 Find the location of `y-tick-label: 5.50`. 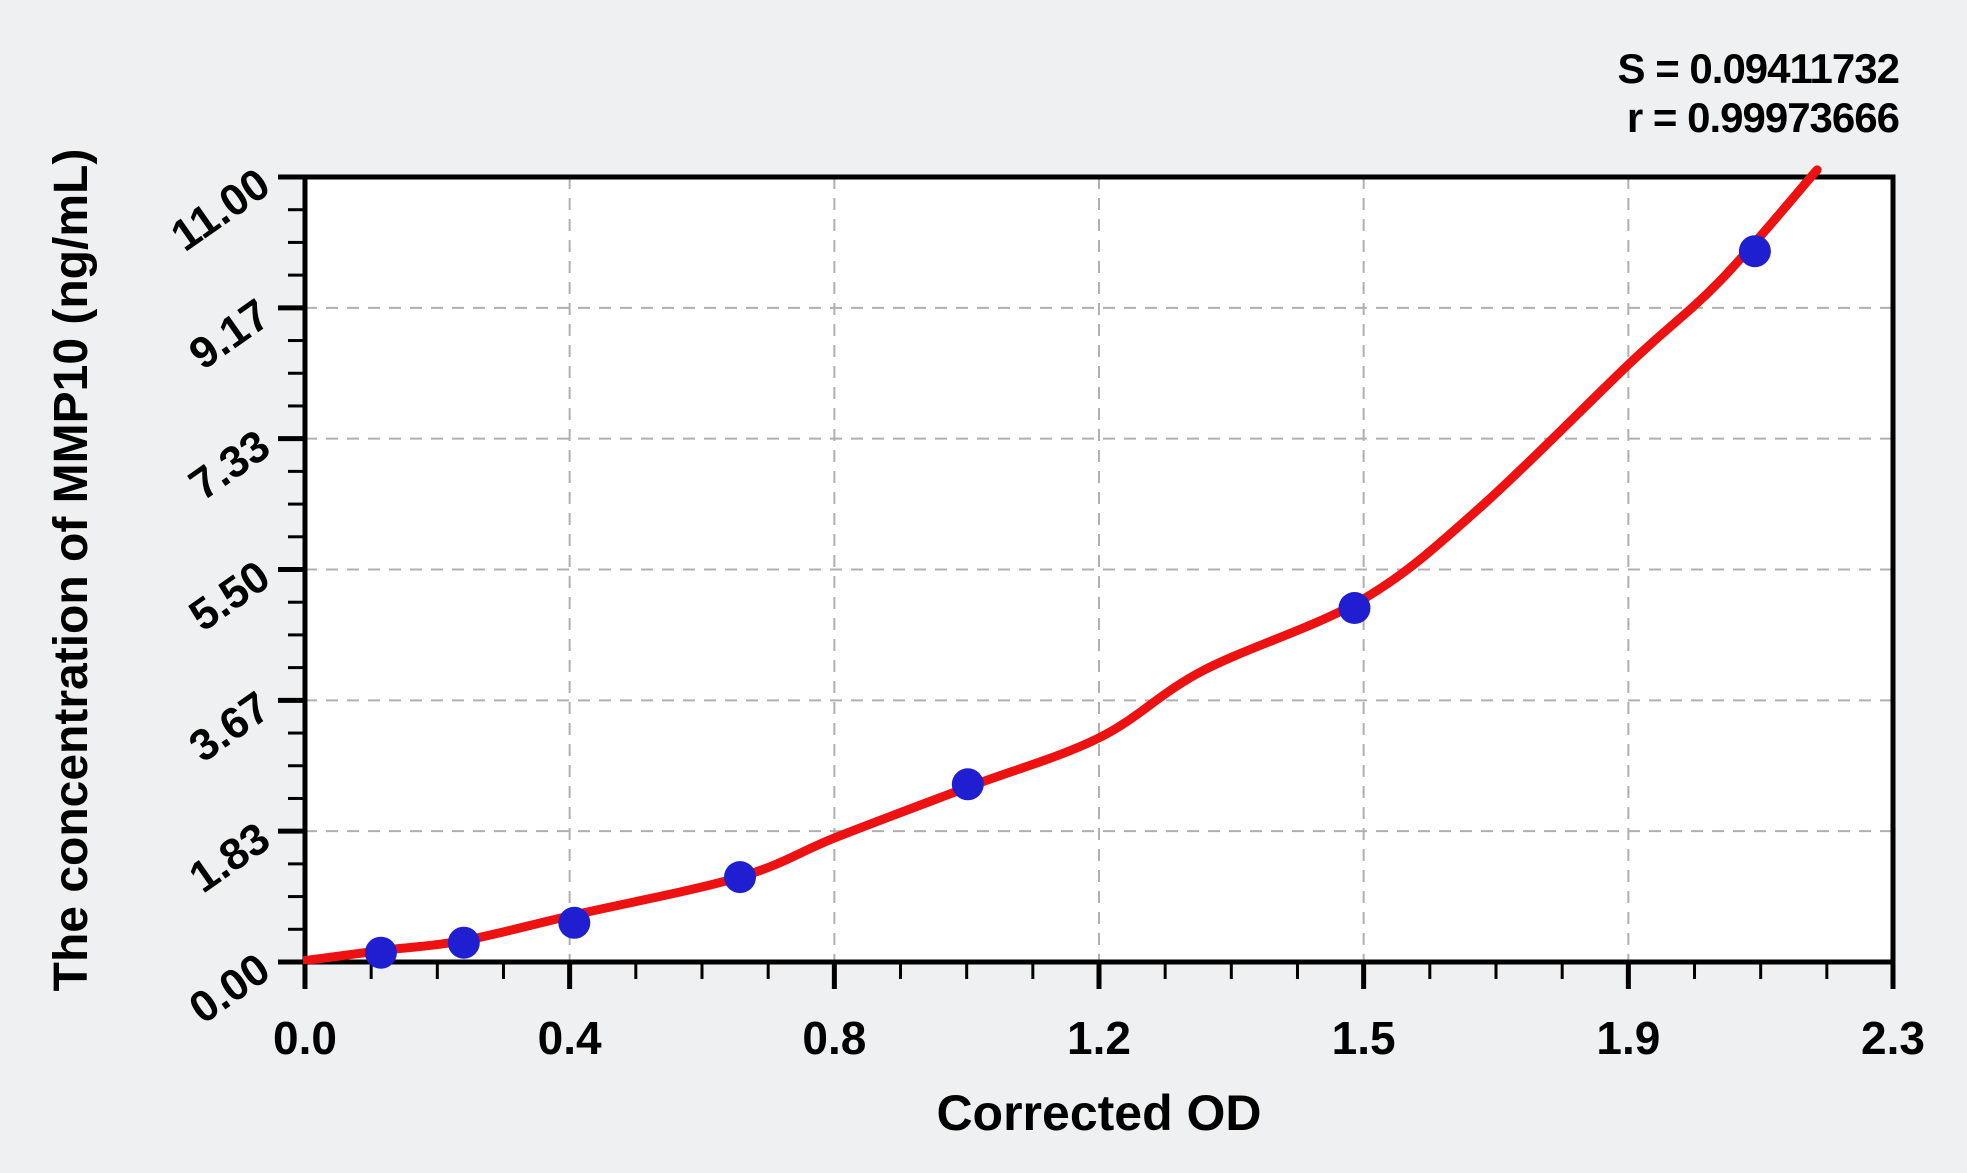

y-tick-label: 5.50 is located at coordinates (229, 596).